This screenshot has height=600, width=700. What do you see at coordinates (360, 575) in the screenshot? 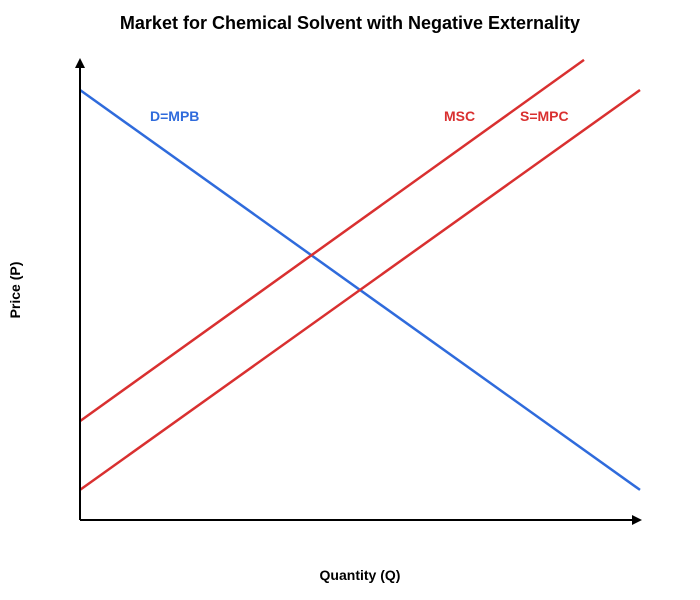
I see `x-axis-label: Quantity (Q)` at bounding box center [360, 575].